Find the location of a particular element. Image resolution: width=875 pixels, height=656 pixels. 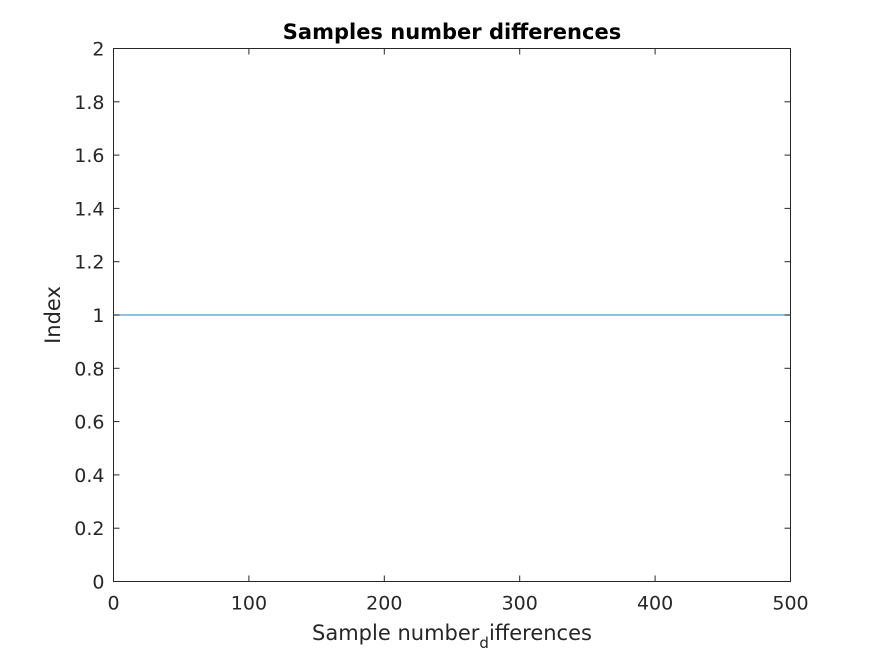

y-tick-label: 1.8 is located at coordinates (89, 103).